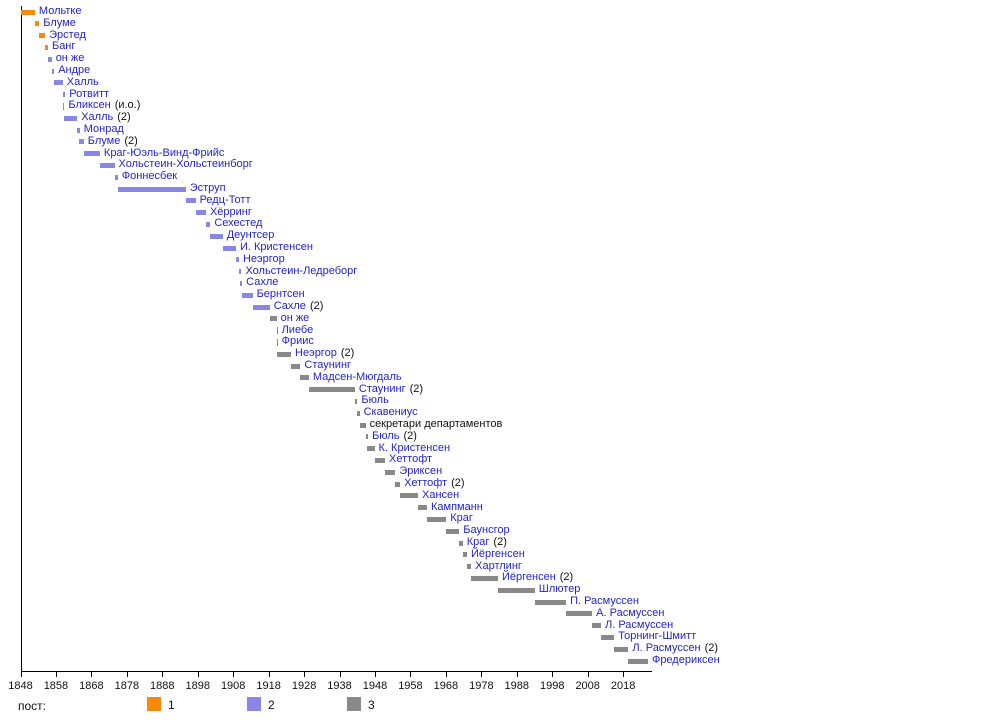  Describe the element at coordinates (63, 46) in the screenshot. I see `person-link: Банг` at that location.